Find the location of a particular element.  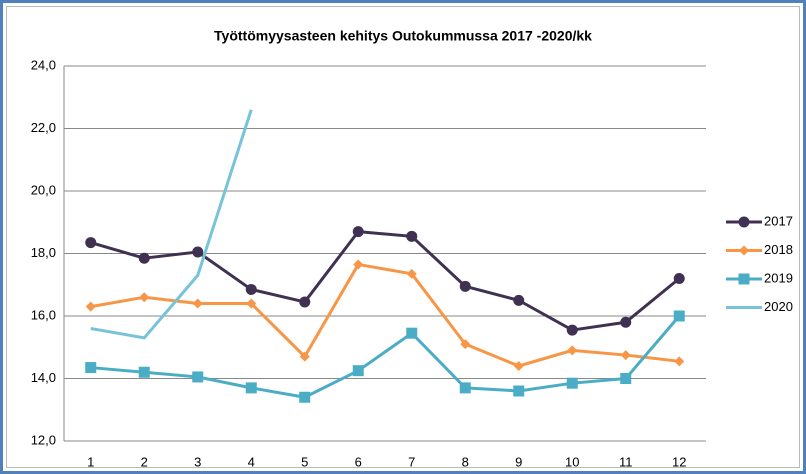

x-tick-label: 1 is located at coordinates (90, 461).